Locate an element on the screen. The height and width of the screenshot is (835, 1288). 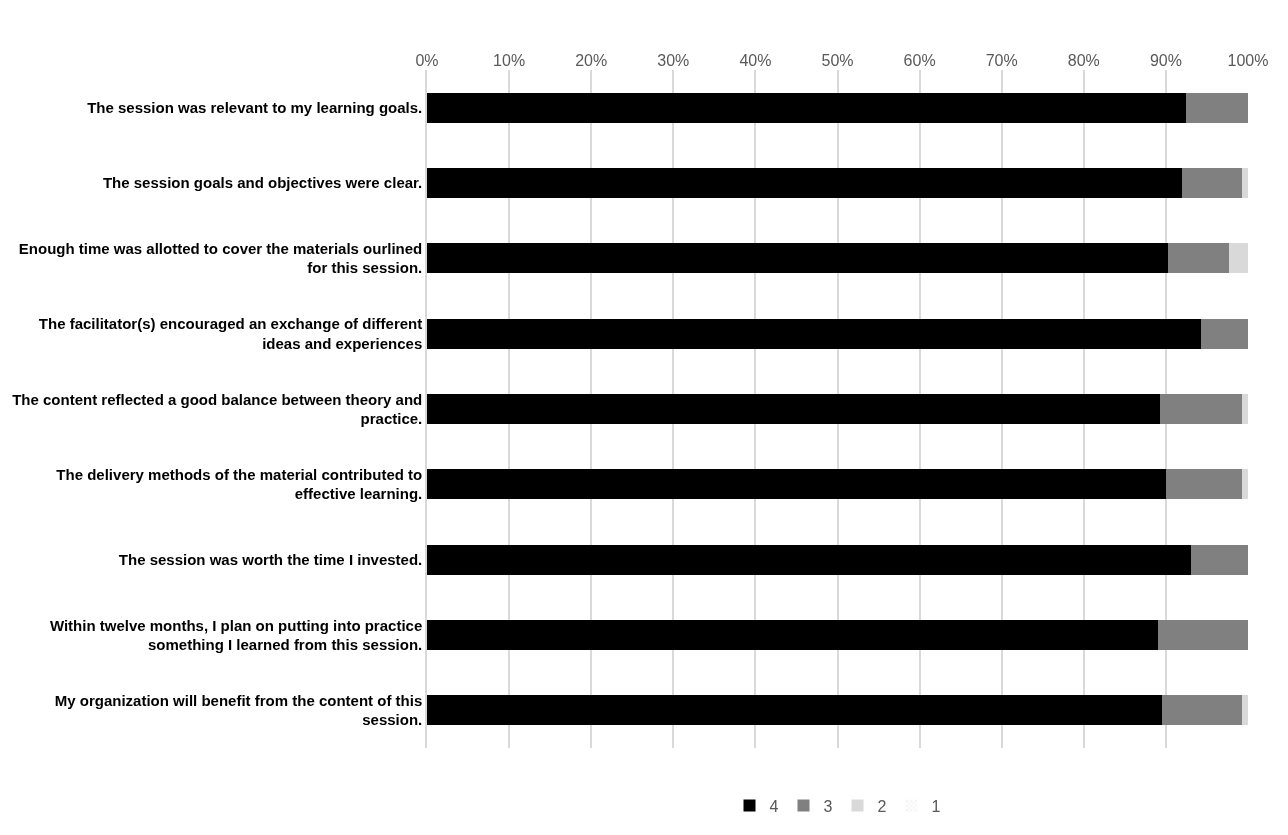
legend-label: 4 is located at coordinates (774, 806).